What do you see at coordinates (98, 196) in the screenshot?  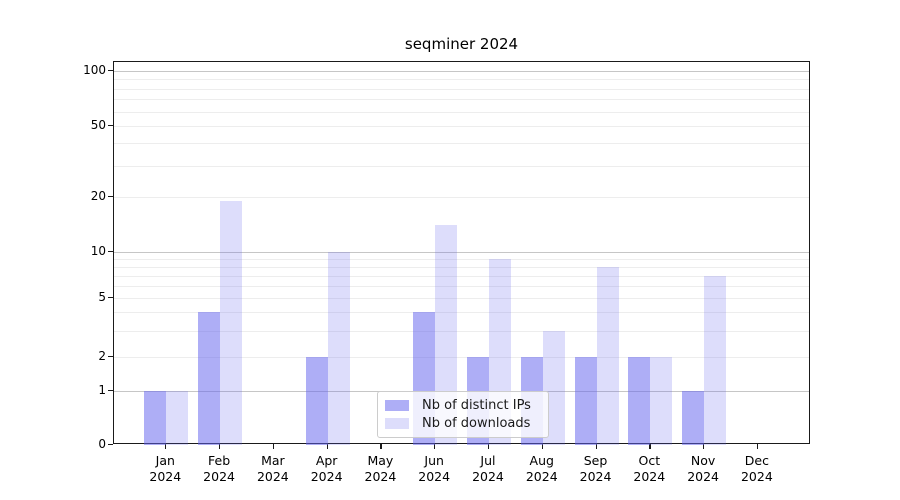 I see `y-tick-label: 20` at bounding box center [98, 196].